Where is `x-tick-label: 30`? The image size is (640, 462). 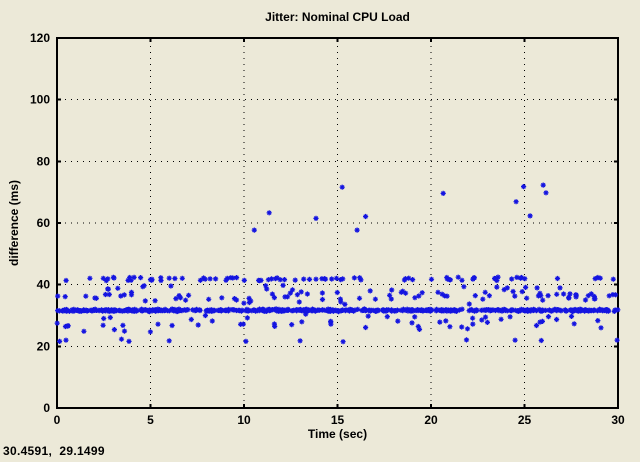
x-tick-label: 30 is located at coordinates (618, 420).